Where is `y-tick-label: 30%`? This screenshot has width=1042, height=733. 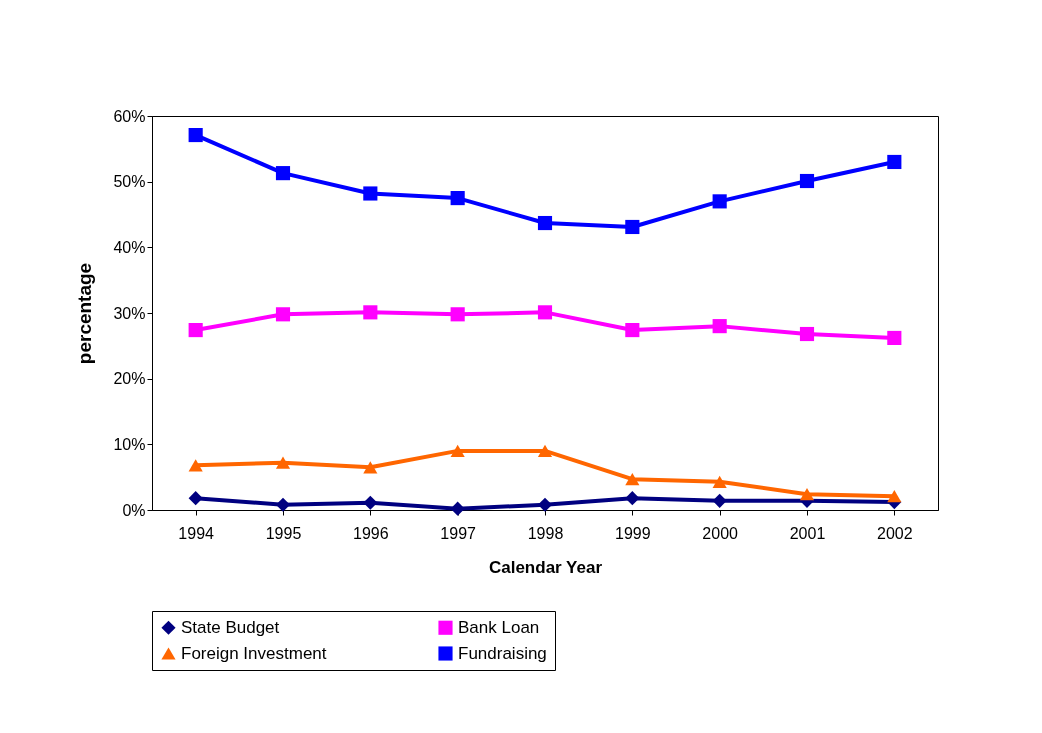 y-tick-label: 30% is located at coordinates (129, 313).